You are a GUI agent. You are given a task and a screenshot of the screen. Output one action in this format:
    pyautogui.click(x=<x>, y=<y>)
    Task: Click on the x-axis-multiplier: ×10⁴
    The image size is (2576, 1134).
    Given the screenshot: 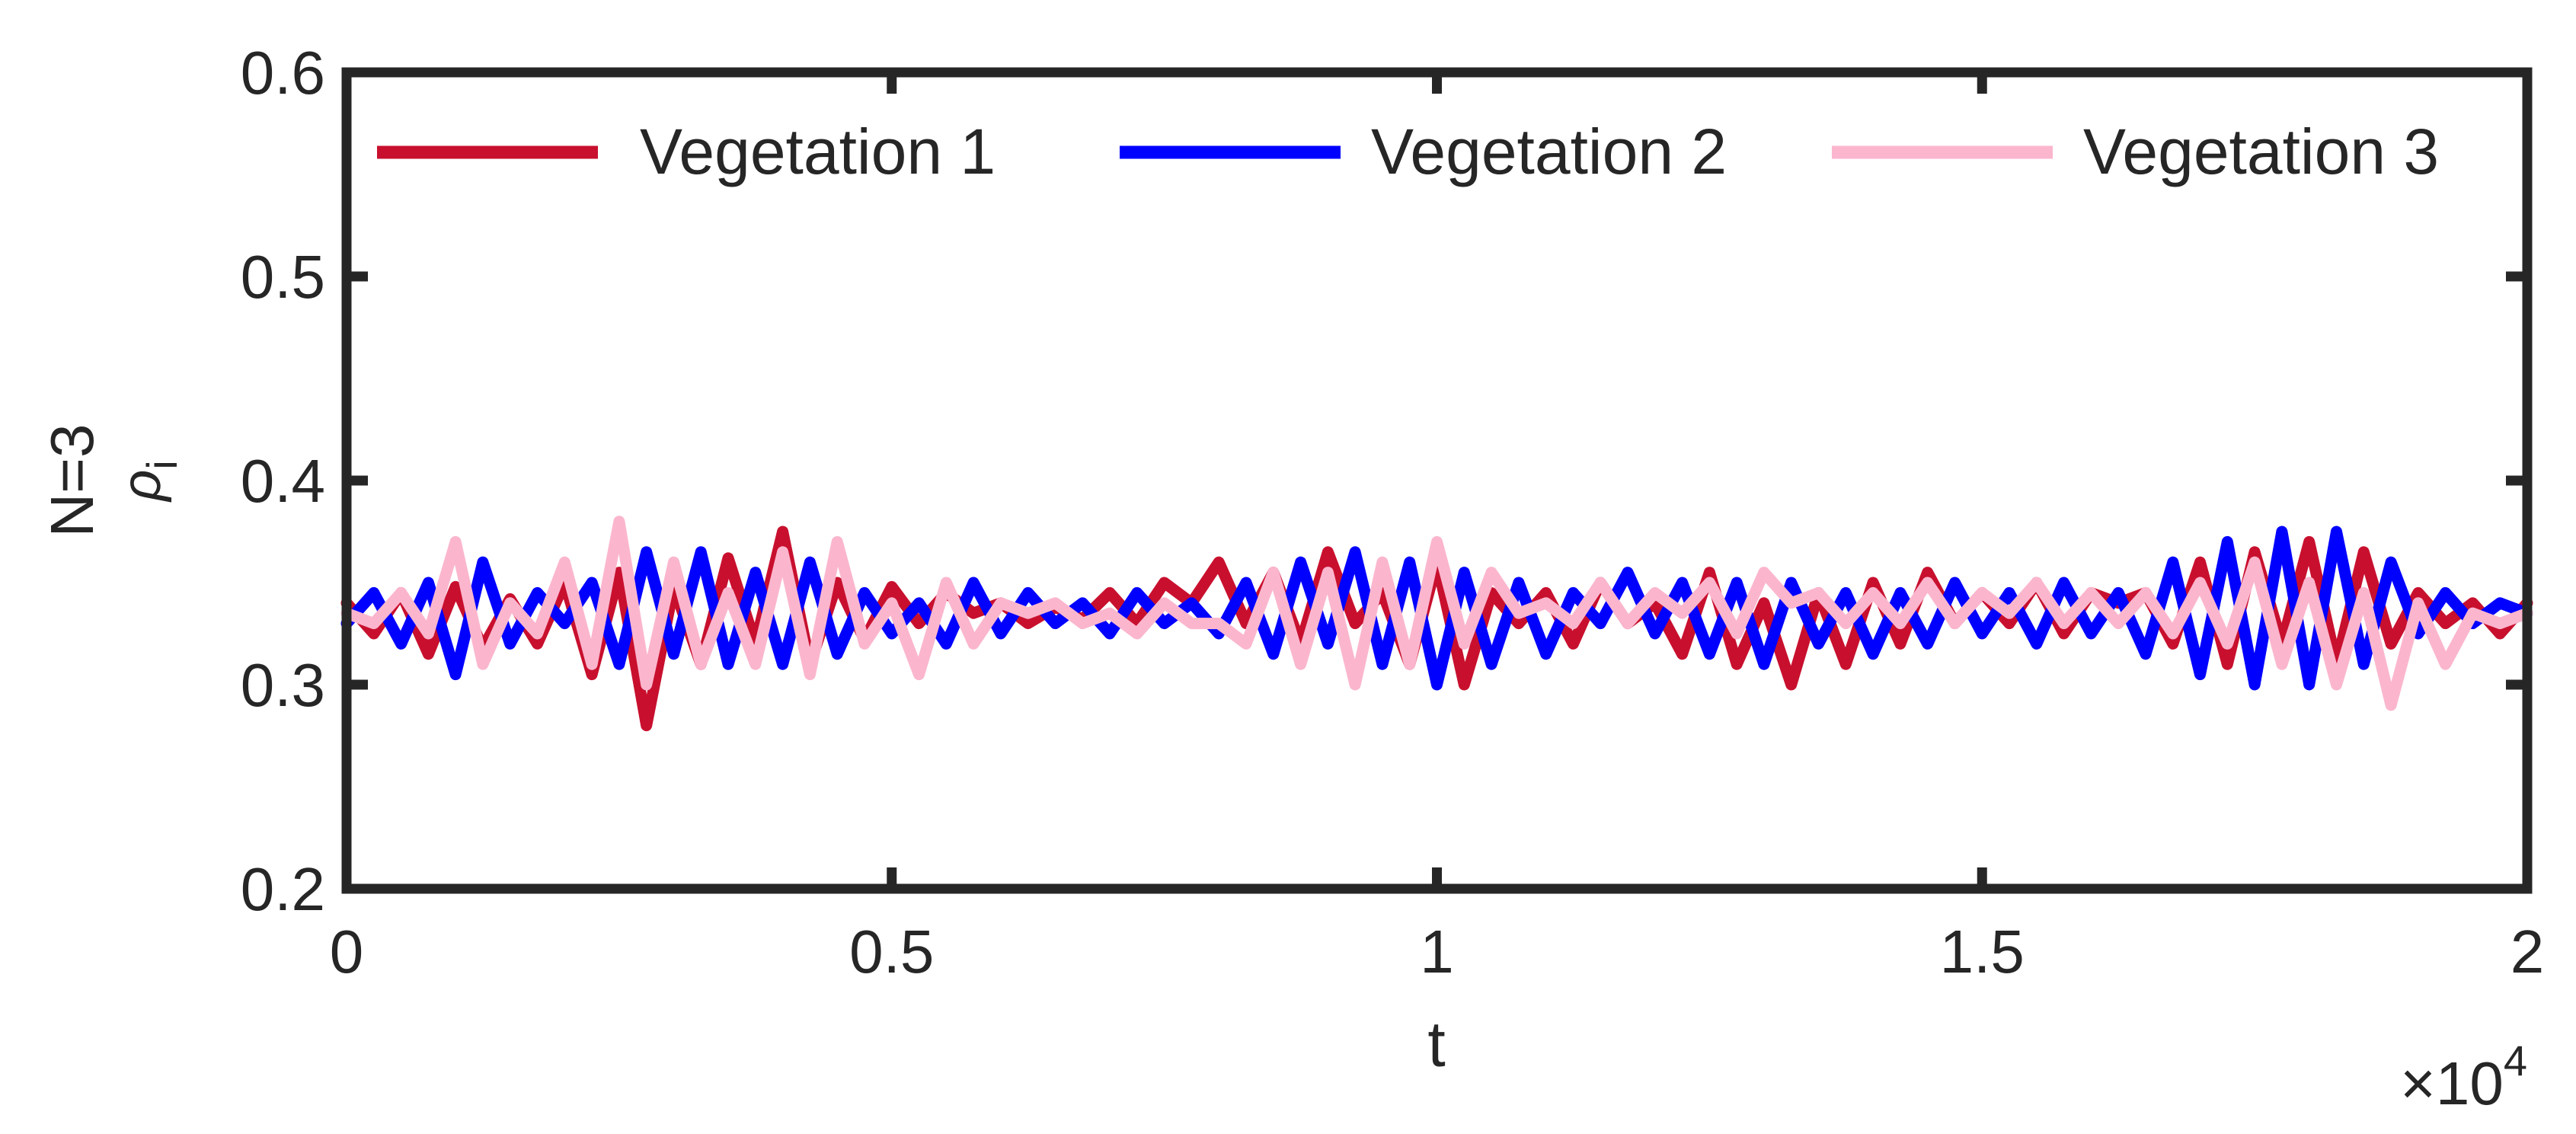 What is the action you would take?
    pyautogui.click(x=2463, y=1077)
    